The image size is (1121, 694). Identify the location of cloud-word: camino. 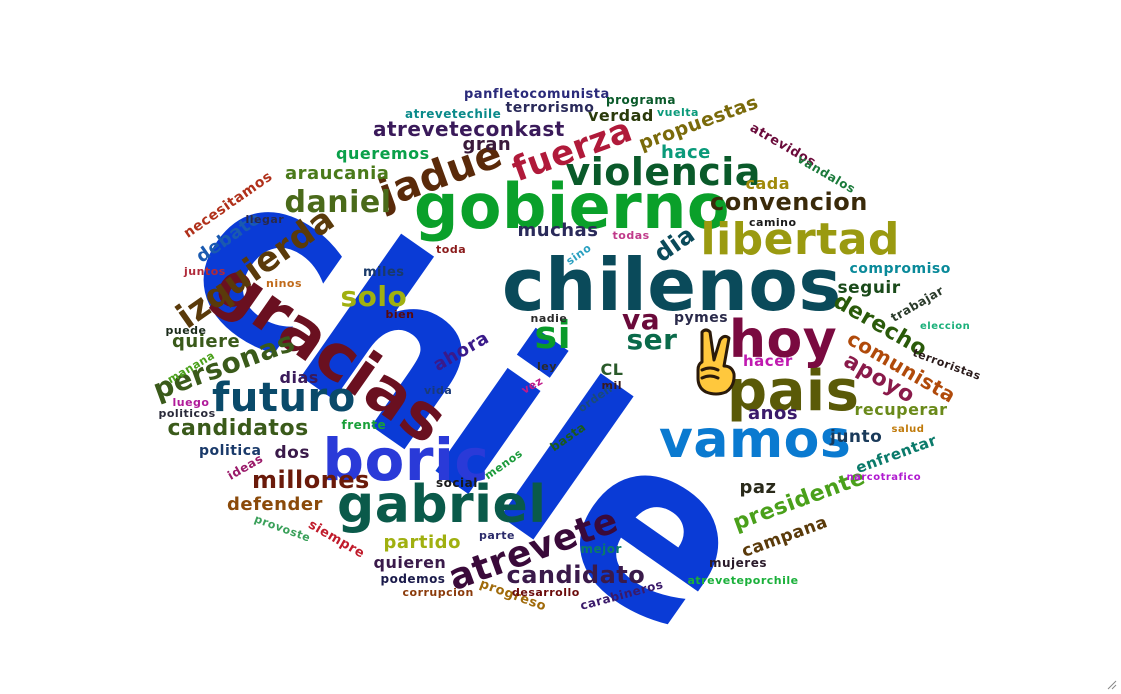
(773, 222).